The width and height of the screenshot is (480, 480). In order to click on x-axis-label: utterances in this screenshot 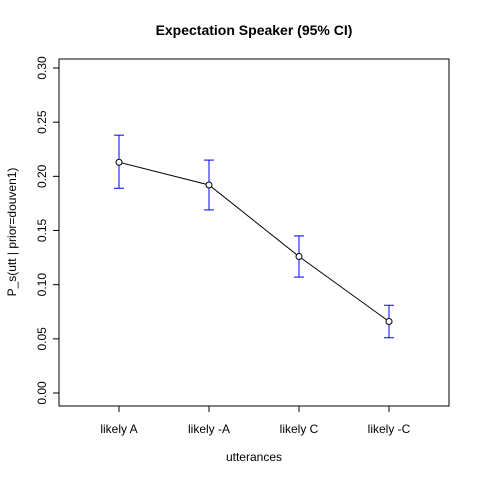, I will do `click(254, 457)`.